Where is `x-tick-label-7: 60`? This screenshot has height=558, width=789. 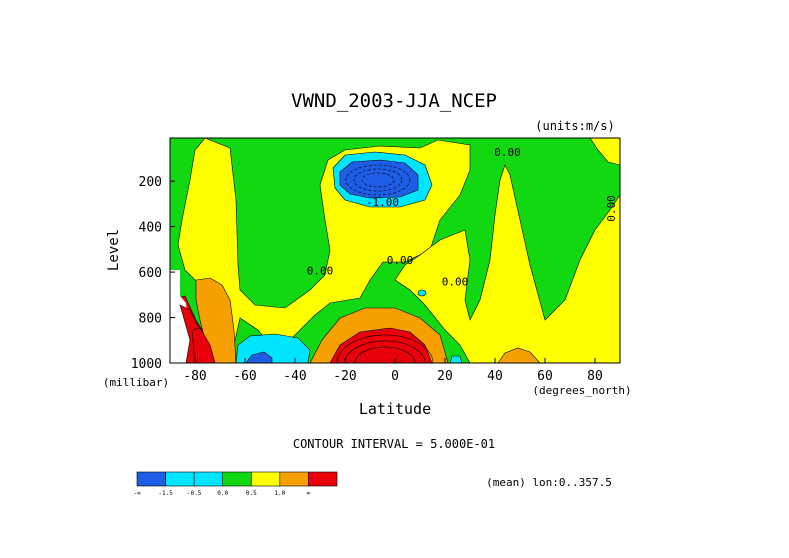
x-tick-label-7: 60 is located at coordinates (545, 376).